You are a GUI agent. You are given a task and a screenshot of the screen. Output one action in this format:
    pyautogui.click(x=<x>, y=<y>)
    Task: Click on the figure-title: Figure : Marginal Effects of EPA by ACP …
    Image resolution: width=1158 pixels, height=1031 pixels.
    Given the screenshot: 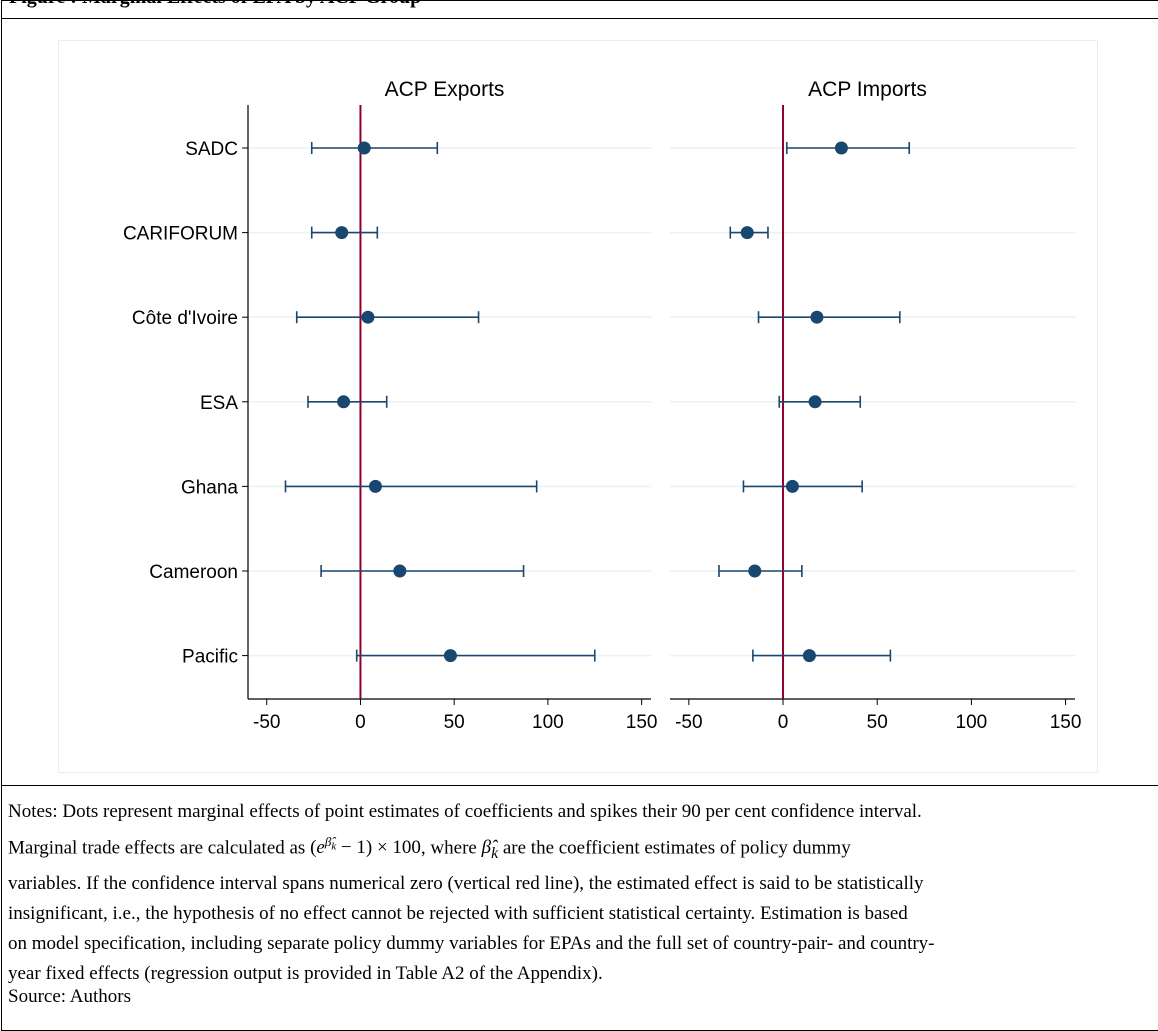 What is the action you would take?
    pyautogui.click(x=215, y=4)
    